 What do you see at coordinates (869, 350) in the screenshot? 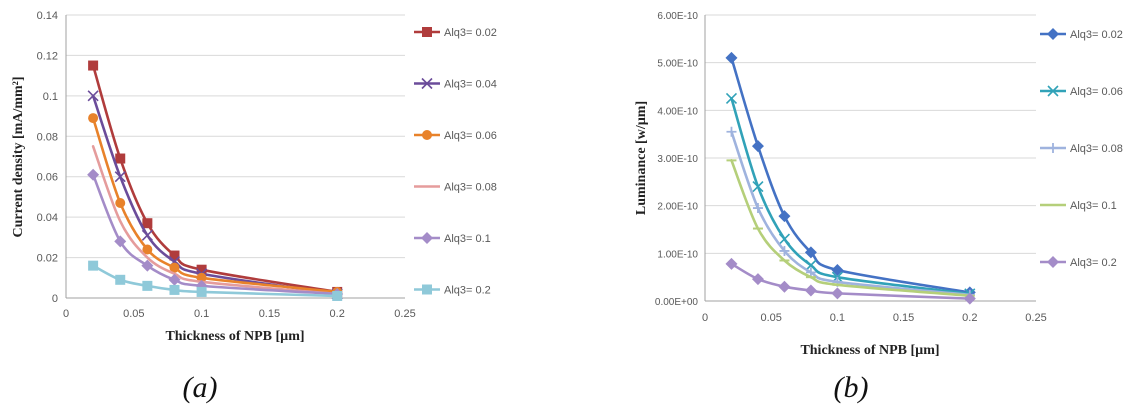
I see `chart-b-x-axis-label: Thickness of NPB [µm]` at bounding box center [869, 350].